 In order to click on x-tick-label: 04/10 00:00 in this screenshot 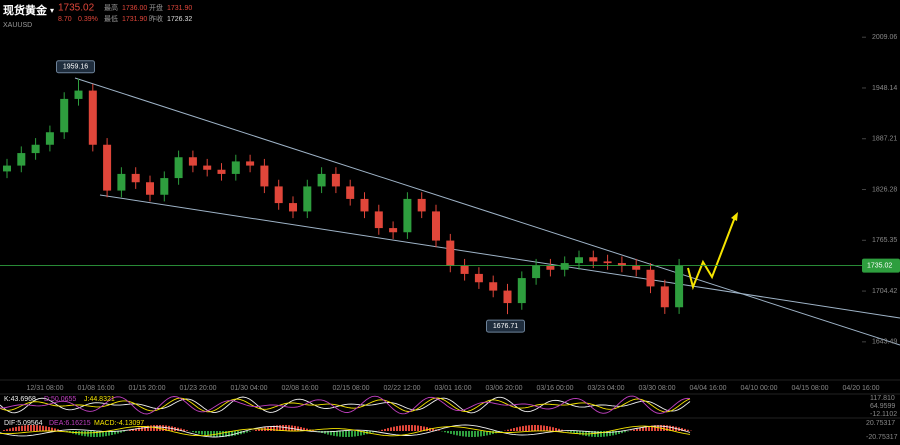, I will do `click(759, 388)`.